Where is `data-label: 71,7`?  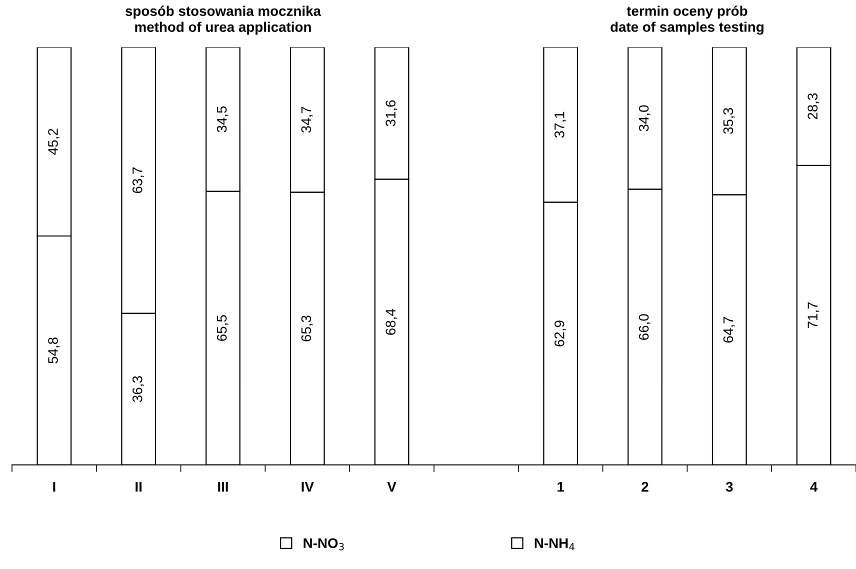
data-label: 71,7 is located at coordinates (814, 315).